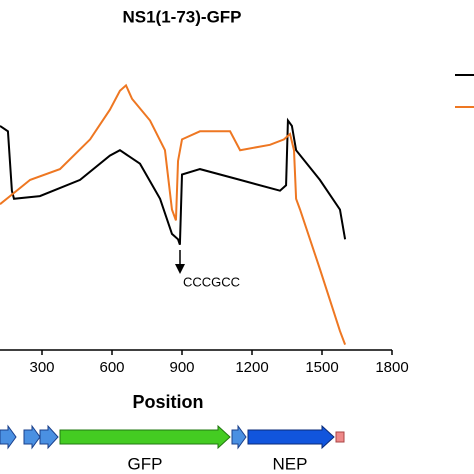 The height and width of the screenshot is (474, 474). What do you see at coordinates (181, 367) in the screenshot?
I see `x-tick-label: 900` at bounding box center [181, 367].